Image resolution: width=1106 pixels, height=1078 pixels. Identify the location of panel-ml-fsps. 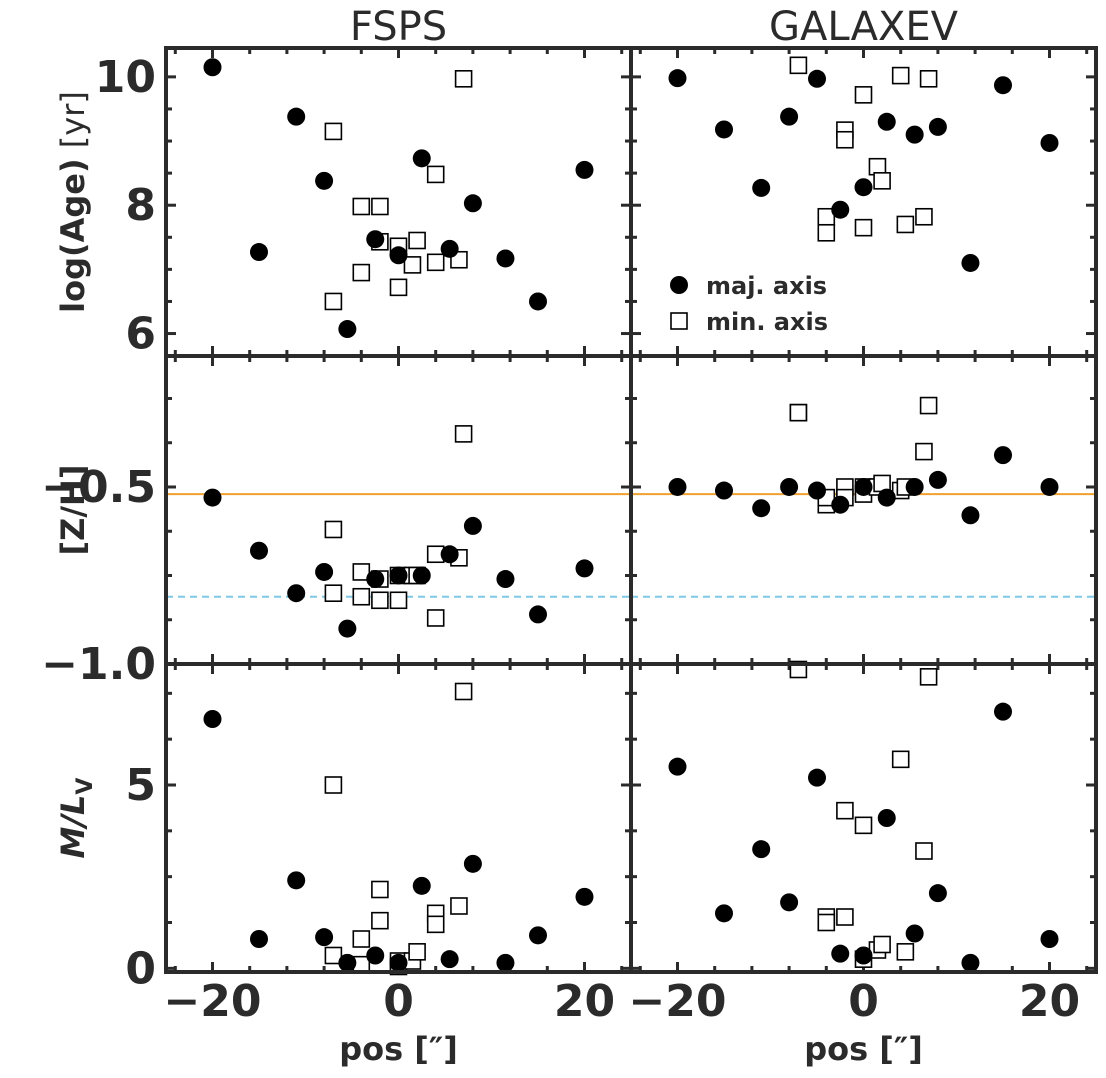
(398, 819).